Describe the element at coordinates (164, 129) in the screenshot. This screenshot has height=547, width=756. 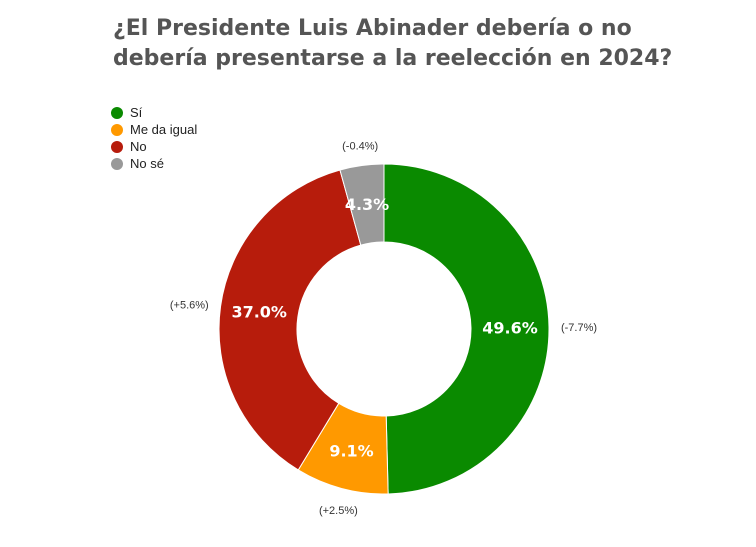
I see `legend-label-me-da-igual: Me da igual` at that location.